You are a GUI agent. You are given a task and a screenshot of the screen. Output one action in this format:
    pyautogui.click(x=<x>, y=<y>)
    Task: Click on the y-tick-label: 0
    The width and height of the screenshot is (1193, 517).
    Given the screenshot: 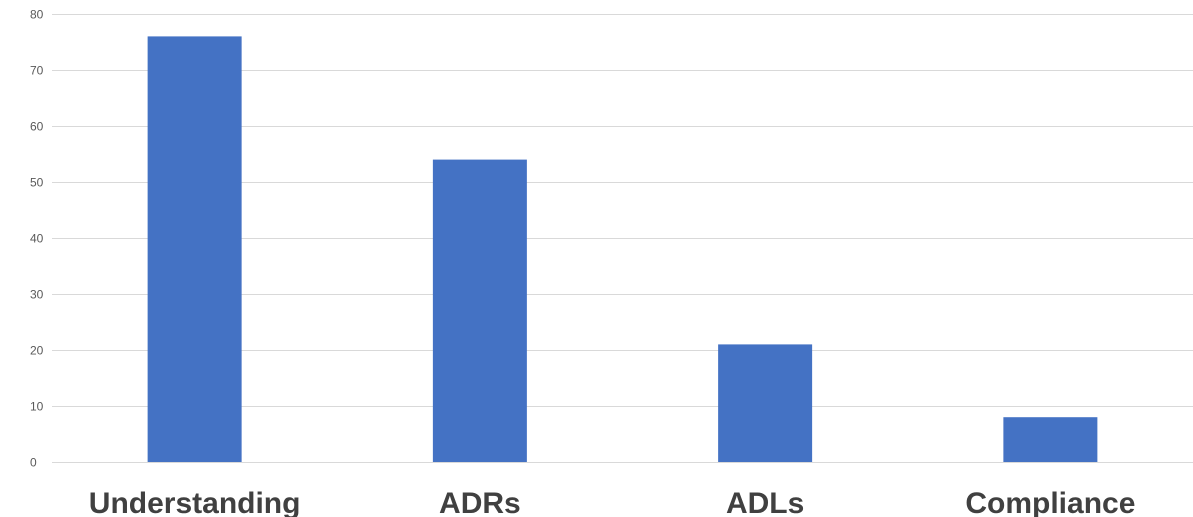 What is the action you would take?
    pyautogui.click(x=33, y=463)
    